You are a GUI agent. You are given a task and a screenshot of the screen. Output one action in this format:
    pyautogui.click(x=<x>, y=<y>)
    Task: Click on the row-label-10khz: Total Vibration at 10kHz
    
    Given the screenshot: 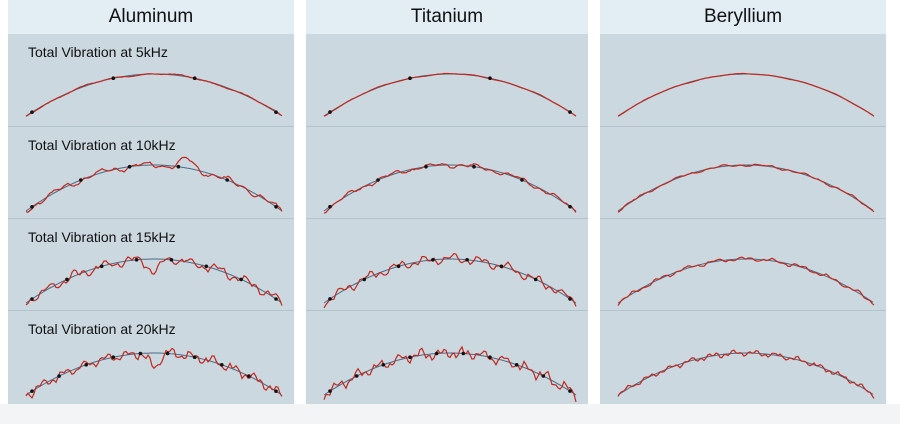 What is the action you would take?
    pyautogui.click(x=102, y=145)
    